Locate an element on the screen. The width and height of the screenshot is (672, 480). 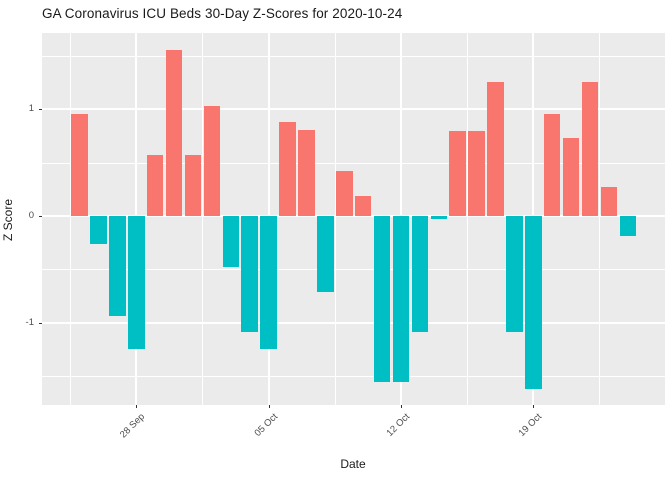
y-axis-title: Z Score is located at coordinates (8, 220).